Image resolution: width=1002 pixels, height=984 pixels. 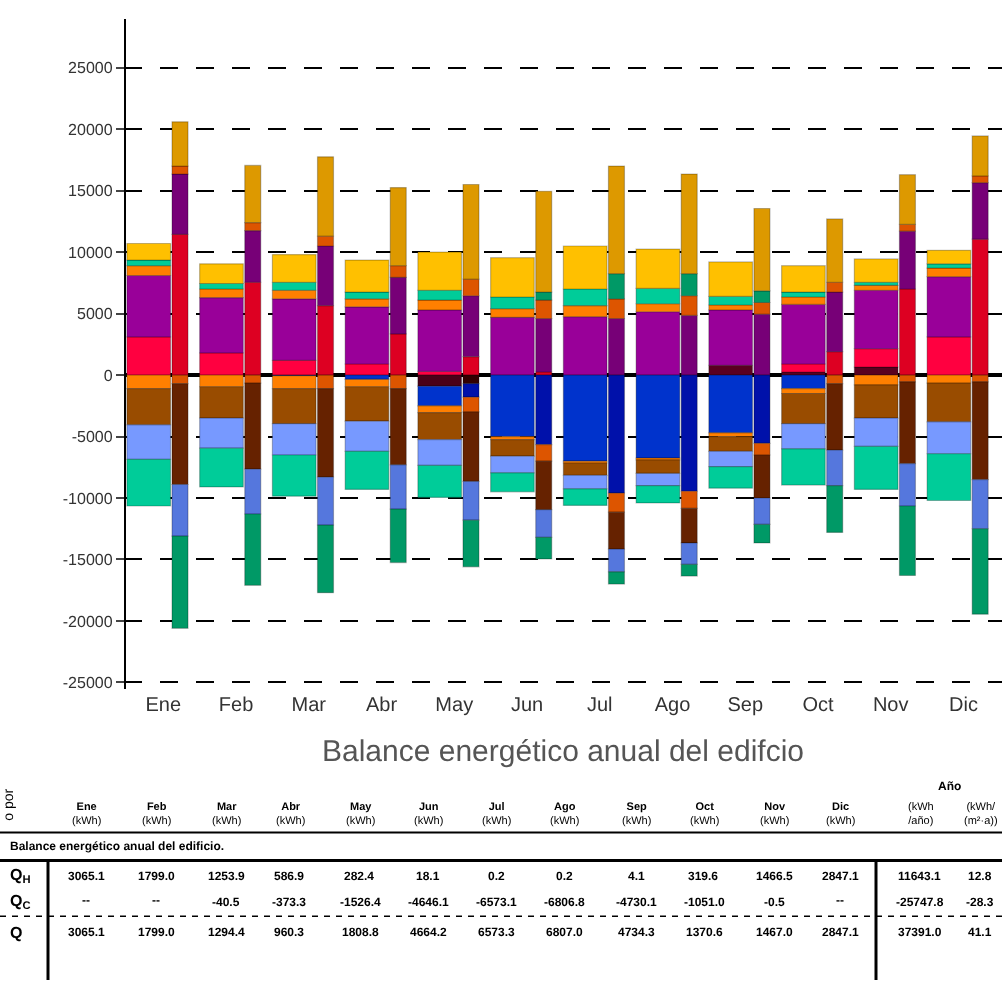 I want to click on x-tick-label: Oct, so click(x=818, y=705).